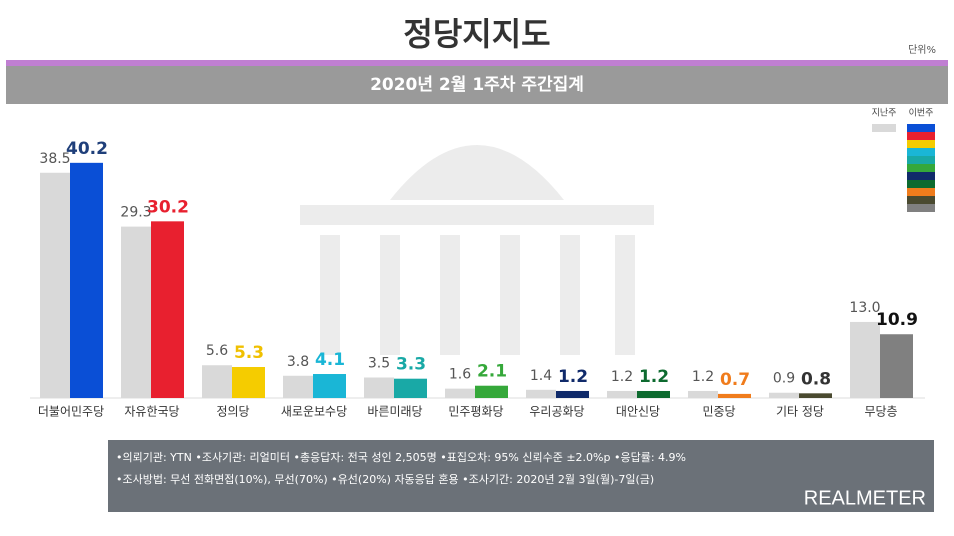 The height and width of the screenshot is (536, 954). Describe the element at coordinates (638, 412) in the screenshot. I see `x-tick-label: 대안신당` at that location.